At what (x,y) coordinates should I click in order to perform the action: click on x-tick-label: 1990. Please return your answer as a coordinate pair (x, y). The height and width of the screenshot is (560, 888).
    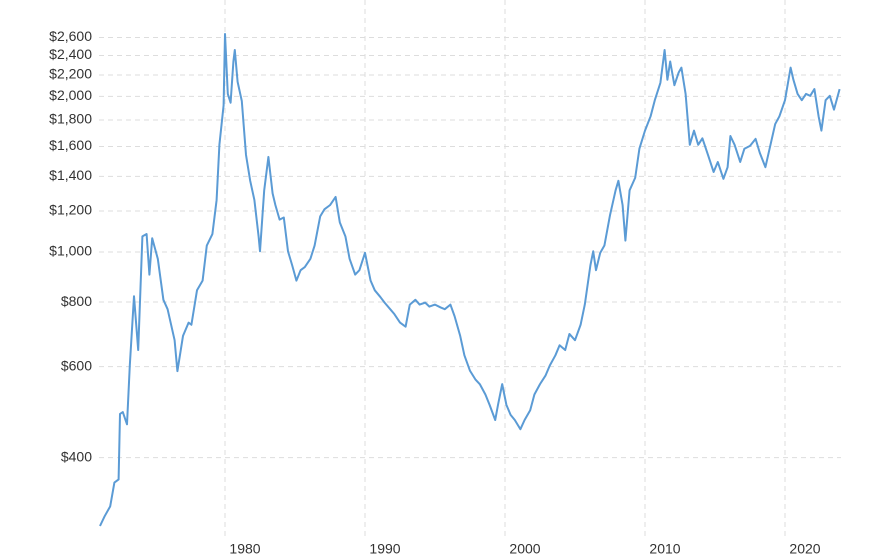
    Looking at the image, I should click on (384, 549).